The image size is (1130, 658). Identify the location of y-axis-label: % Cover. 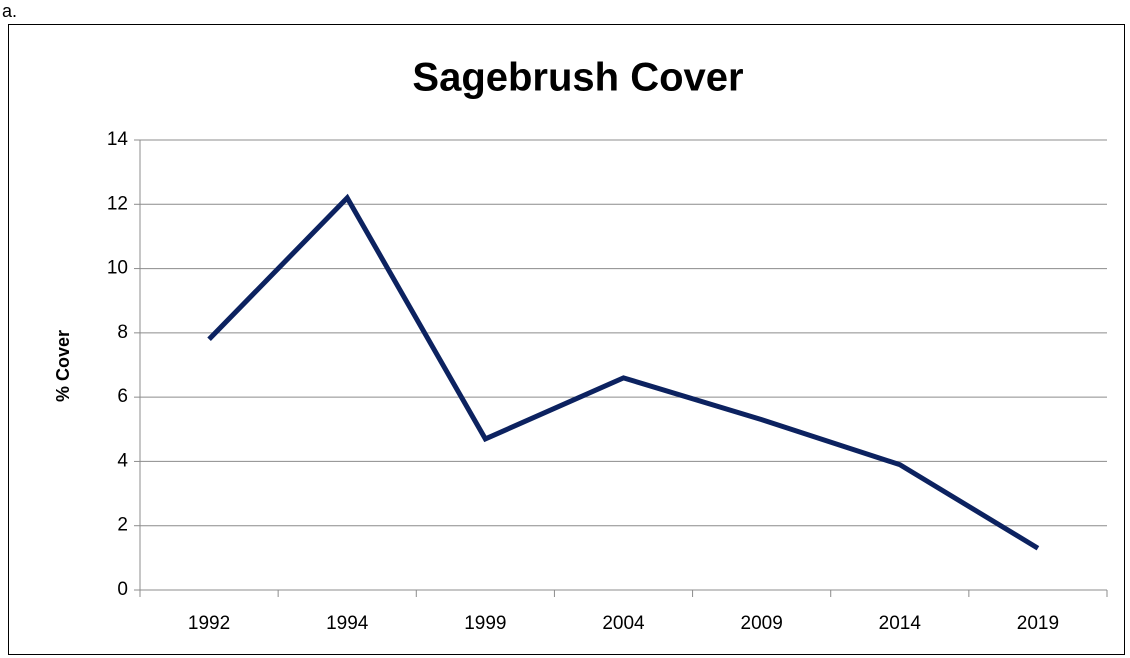
(63, 366).